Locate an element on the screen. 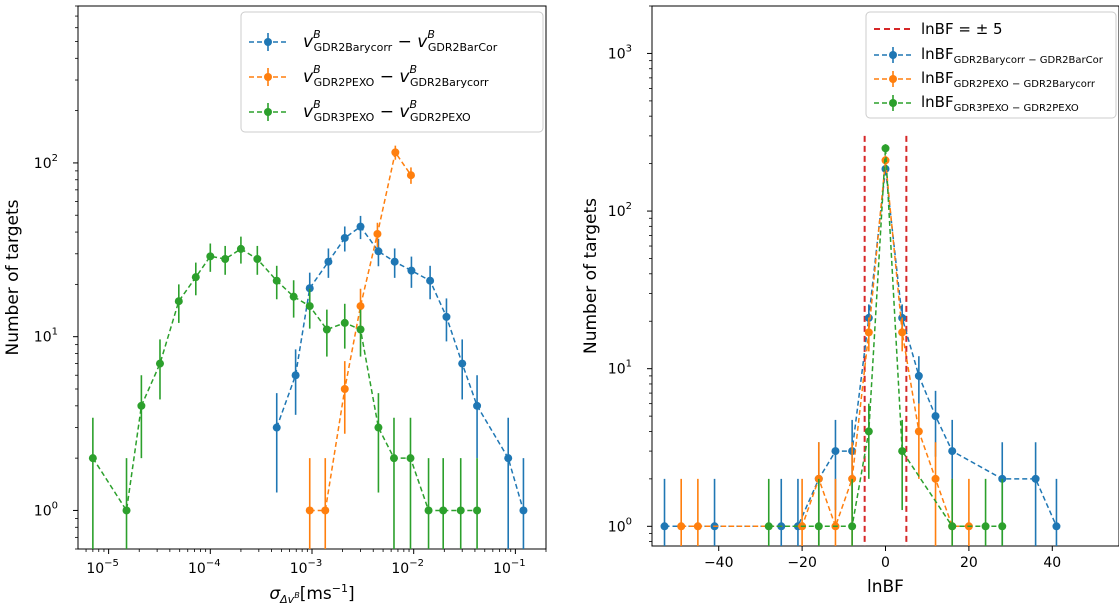 This screenshot has height=609, width=1119. legend-label: vB GDR2PEXO − vB GDR2Barycorr is located at coordinates (396, 76).